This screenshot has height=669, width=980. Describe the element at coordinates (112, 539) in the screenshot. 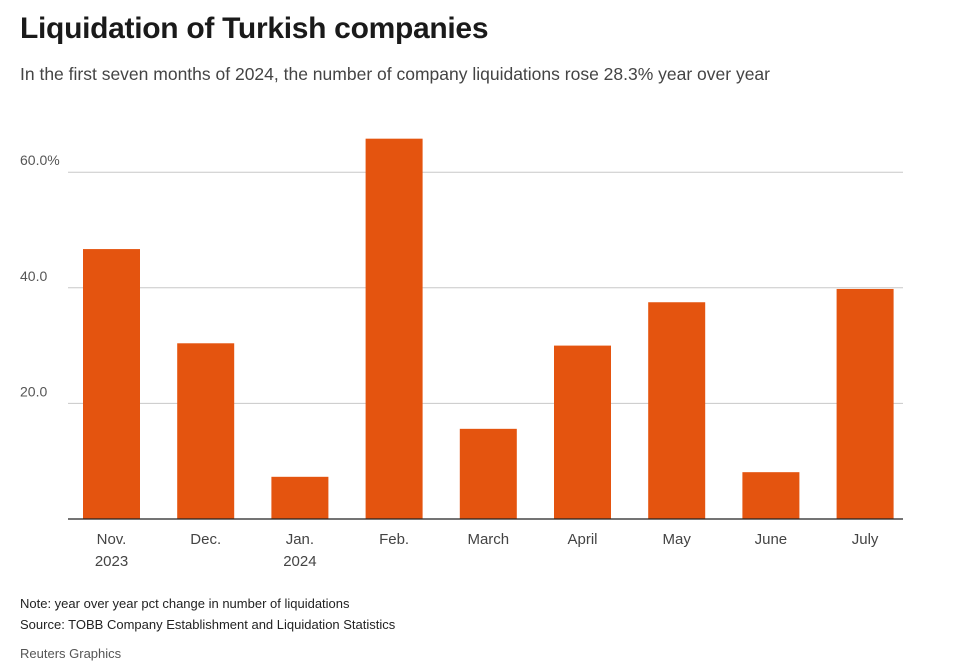

I see `x-tick-label-0: Nov.` at that location.